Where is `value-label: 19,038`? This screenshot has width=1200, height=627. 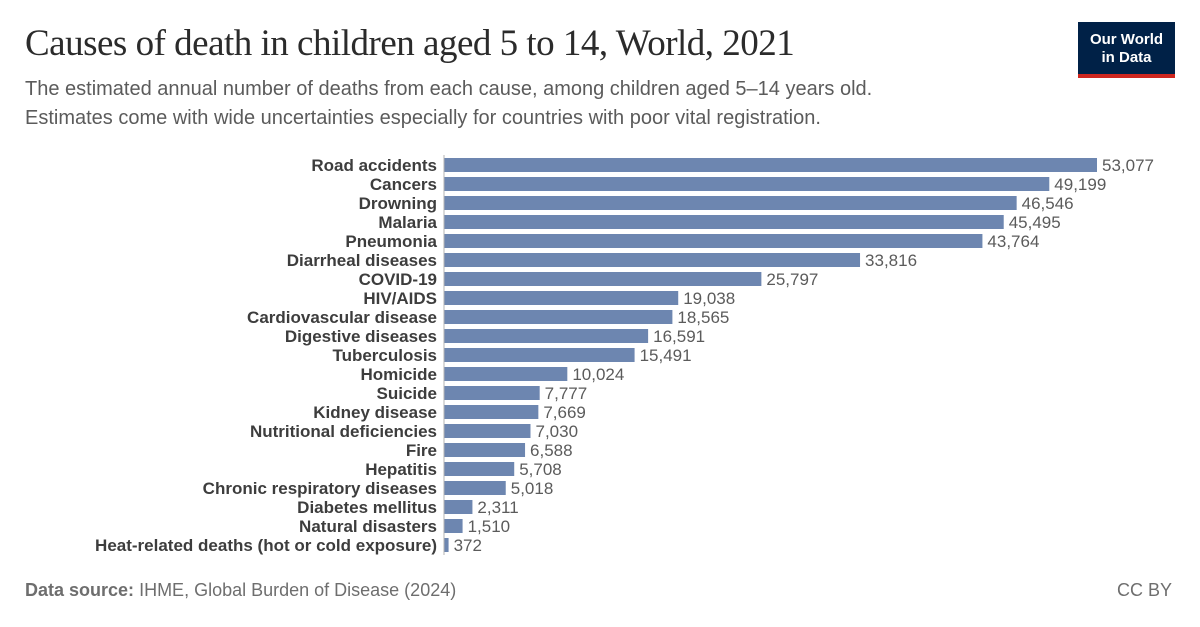 value-label: 19,038 is located at coordinates (709, 298).